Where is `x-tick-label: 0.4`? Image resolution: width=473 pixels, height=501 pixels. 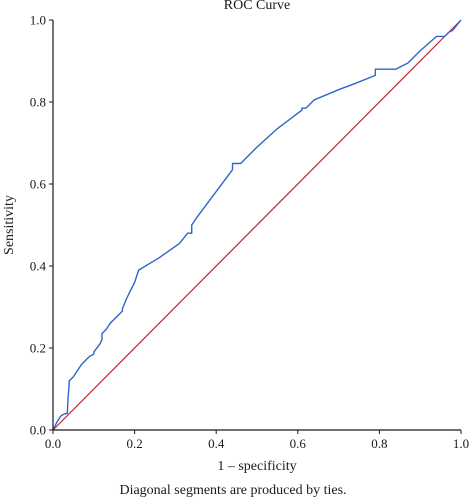 x-tick-label: 0.4 is located at coordinates (216, 443).